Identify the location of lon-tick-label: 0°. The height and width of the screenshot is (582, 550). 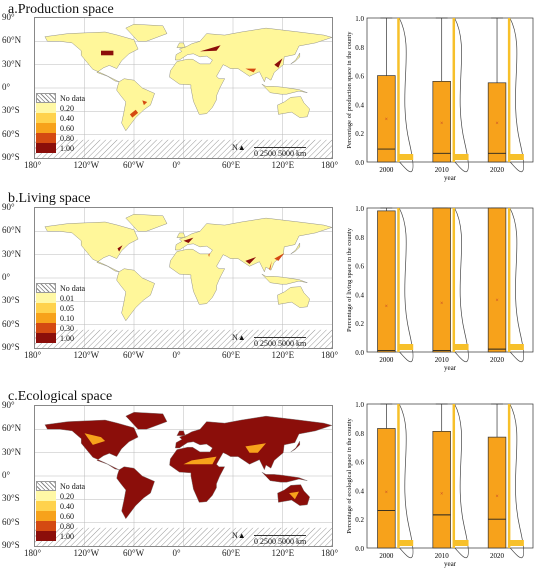
(176, 355).